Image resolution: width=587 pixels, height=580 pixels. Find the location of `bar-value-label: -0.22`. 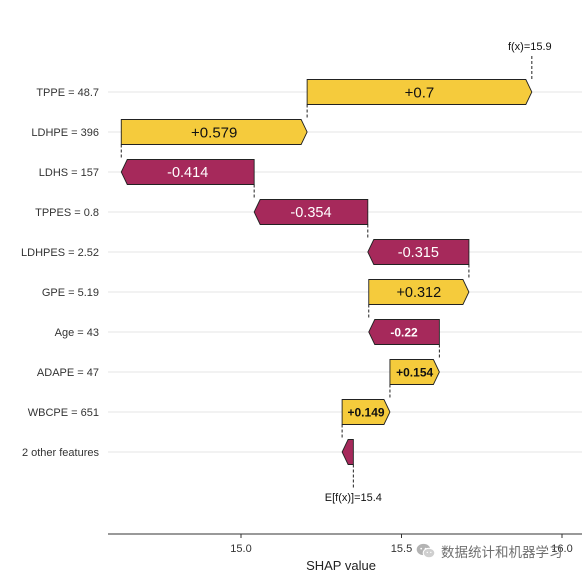

bar-value-label: -0.22 is located at coordinates (404, 332).